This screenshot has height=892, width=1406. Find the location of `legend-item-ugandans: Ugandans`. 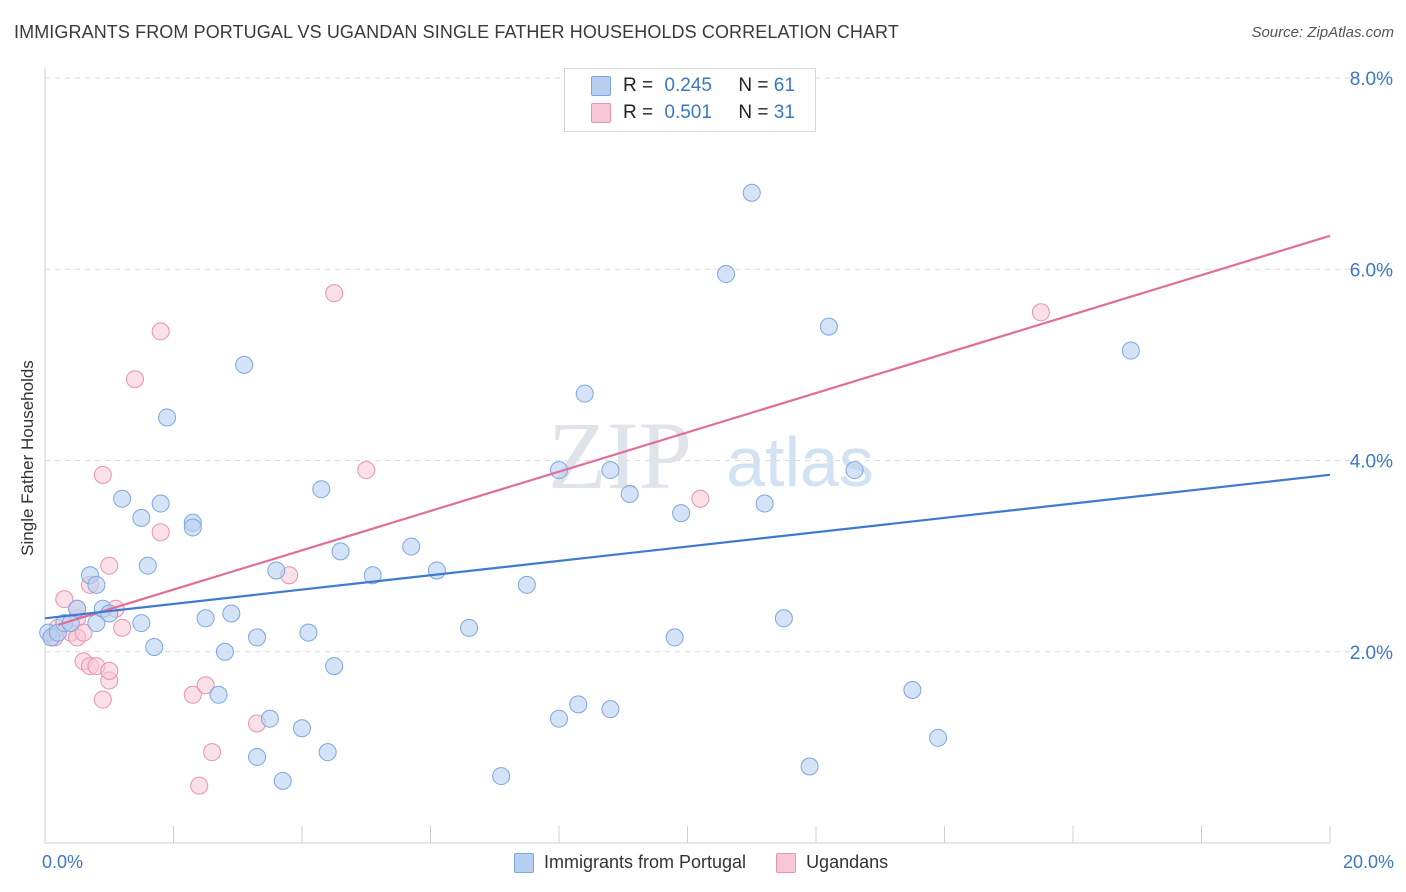

legend-item-ugandans: Ugandans is located at coordinates (832, 862).